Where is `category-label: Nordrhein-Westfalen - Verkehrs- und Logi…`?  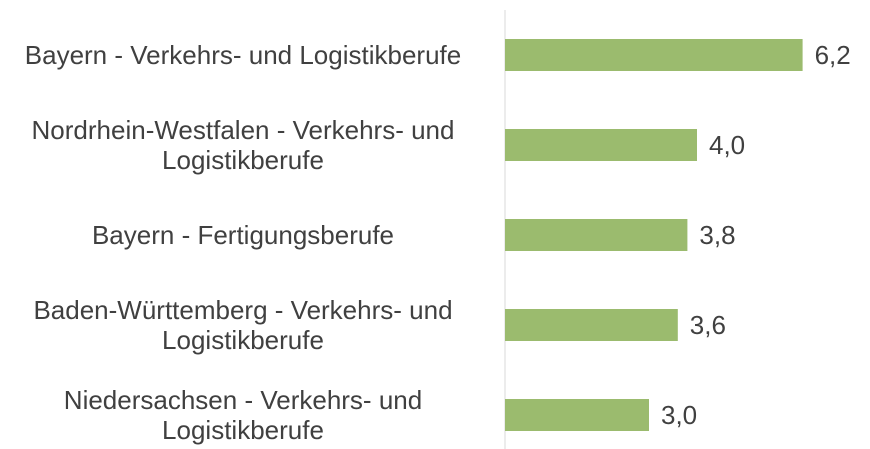
category-label: Nordrhein-Westfalen - Verkehrs- und Logi… is located at coordinates (243, 145).